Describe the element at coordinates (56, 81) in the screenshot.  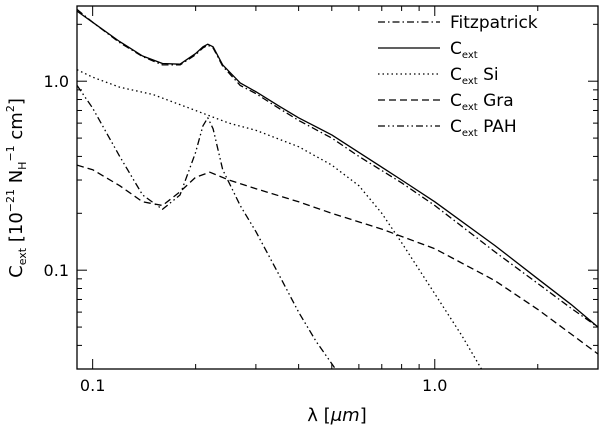
I see `y-tick-label: 1.0` at that location.